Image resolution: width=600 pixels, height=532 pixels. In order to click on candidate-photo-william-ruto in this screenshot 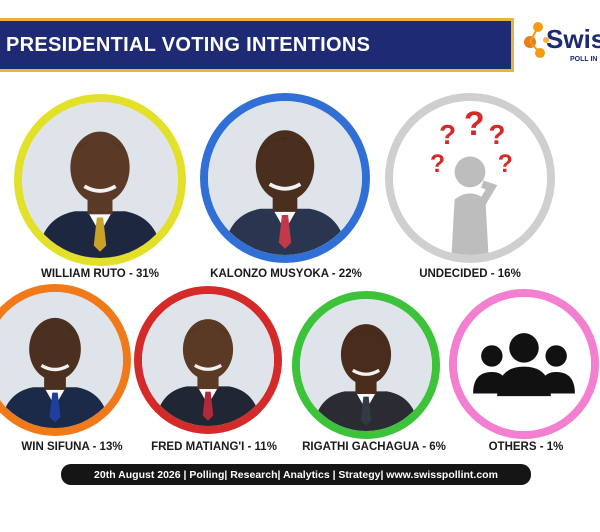, I will do `click(100, 180)`.